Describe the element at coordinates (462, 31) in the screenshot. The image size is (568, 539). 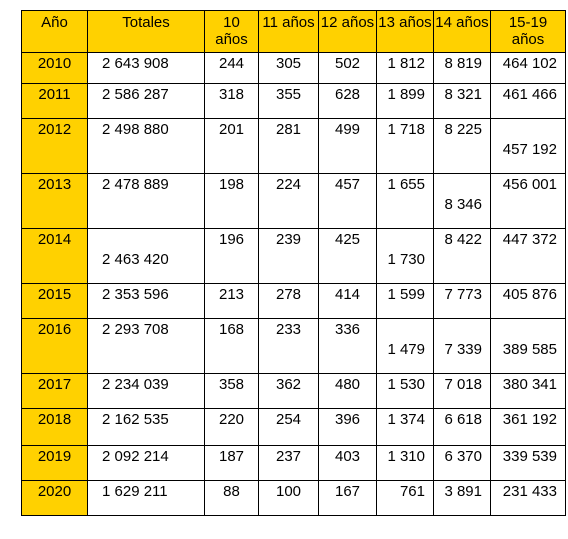
I see `header-14: 14 años` at that location.